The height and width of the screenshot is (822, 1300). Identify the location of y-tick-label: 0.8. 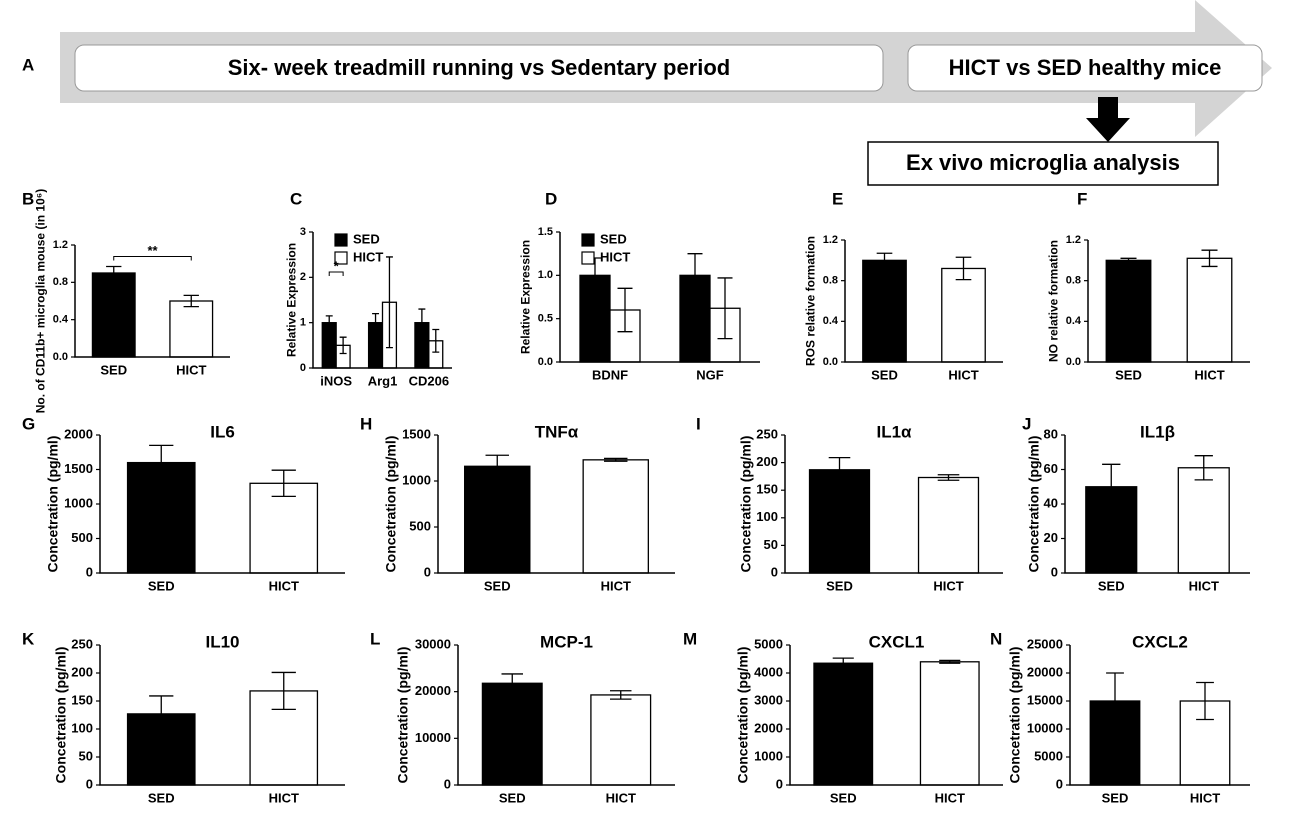
(830, 281).